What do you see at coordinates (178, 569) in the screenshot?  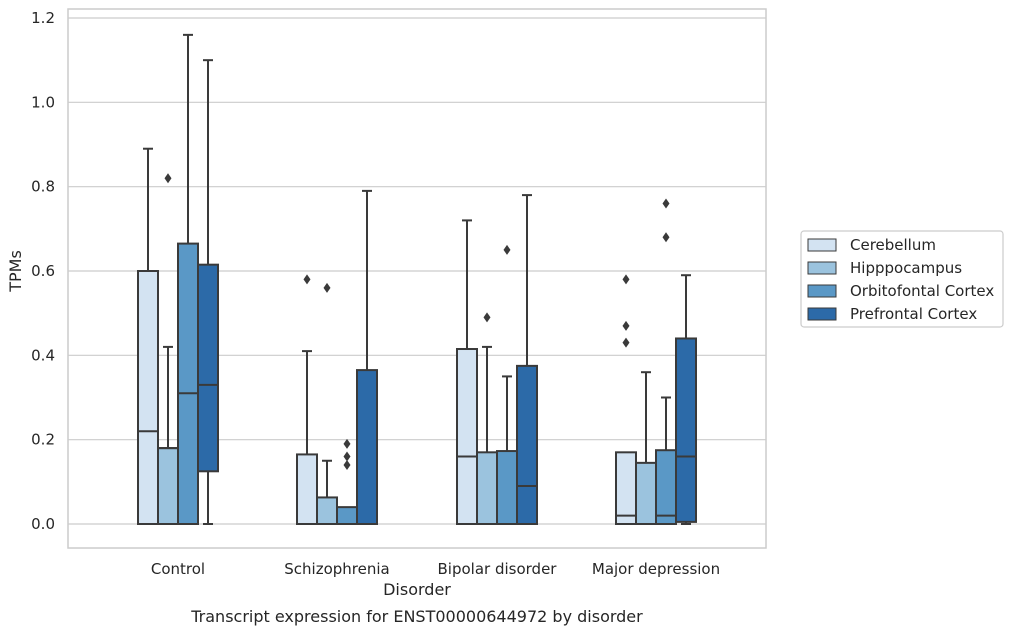 I see `x-tick-label: Control` at bounding box center [178, 569].